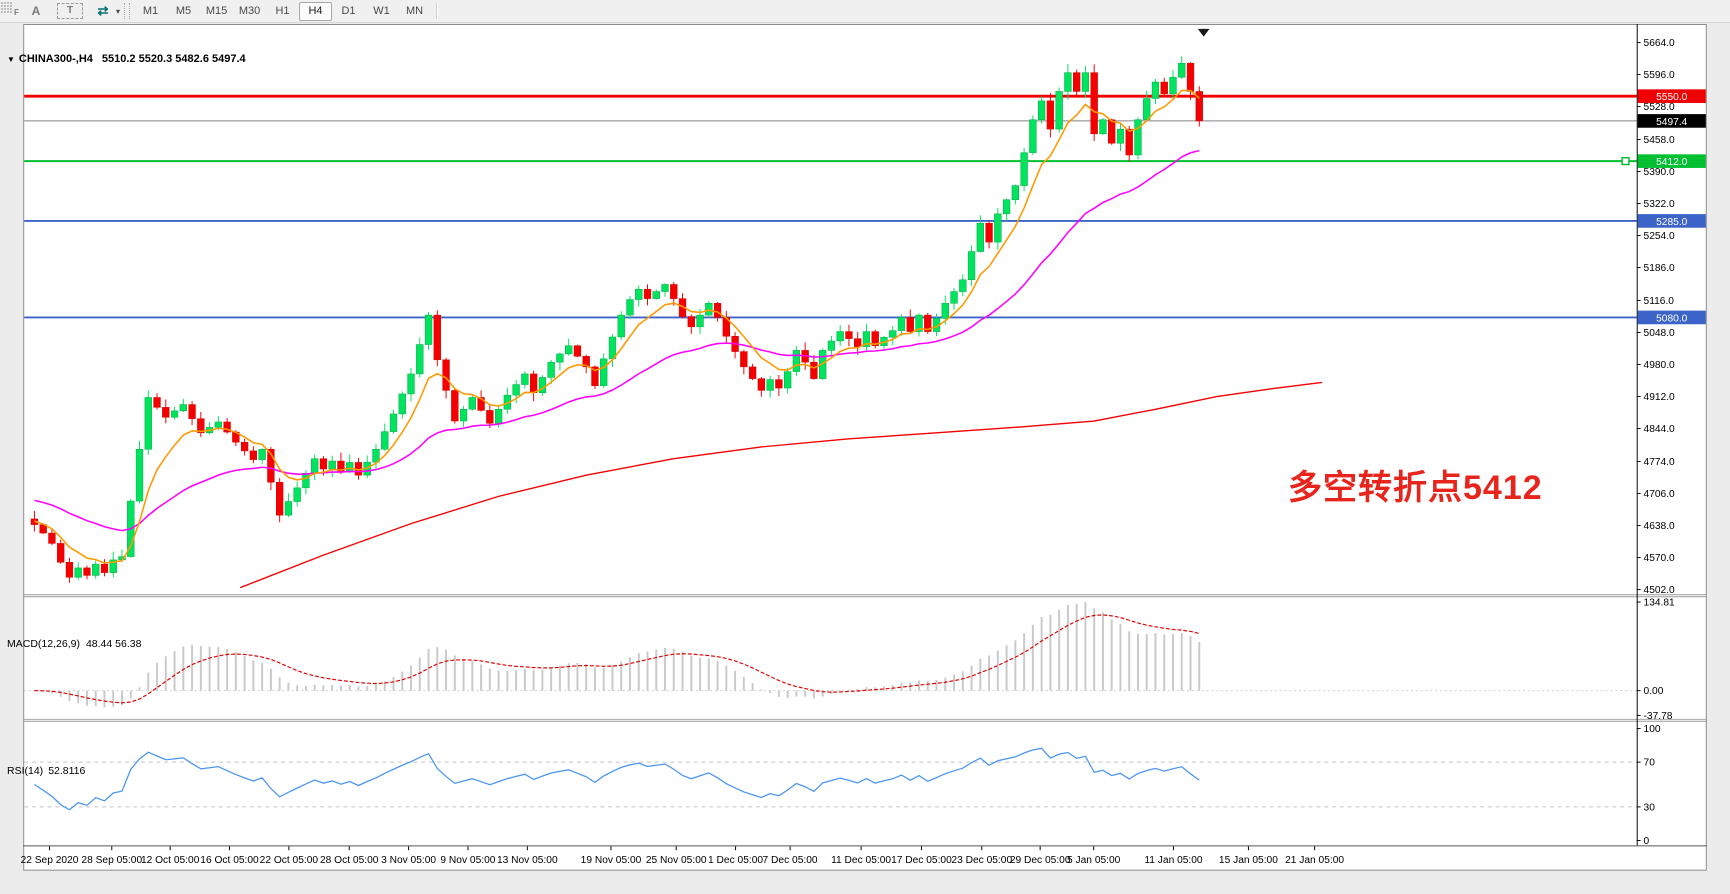 Image resolution: width=1730 pixels, height=894 pixels. Describe the element at coordinates (611, 860) in the screenshot. I see `svg-text: 19 Nov 05:00` at that location.